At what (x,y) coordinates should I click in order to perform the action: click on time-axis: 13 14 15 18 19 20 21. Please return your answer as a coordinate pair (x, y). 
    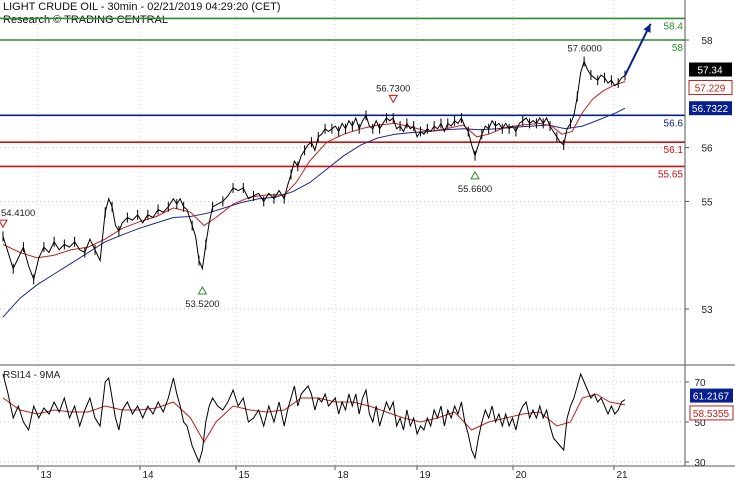
    Looking at the image, I should click on (367, 472).